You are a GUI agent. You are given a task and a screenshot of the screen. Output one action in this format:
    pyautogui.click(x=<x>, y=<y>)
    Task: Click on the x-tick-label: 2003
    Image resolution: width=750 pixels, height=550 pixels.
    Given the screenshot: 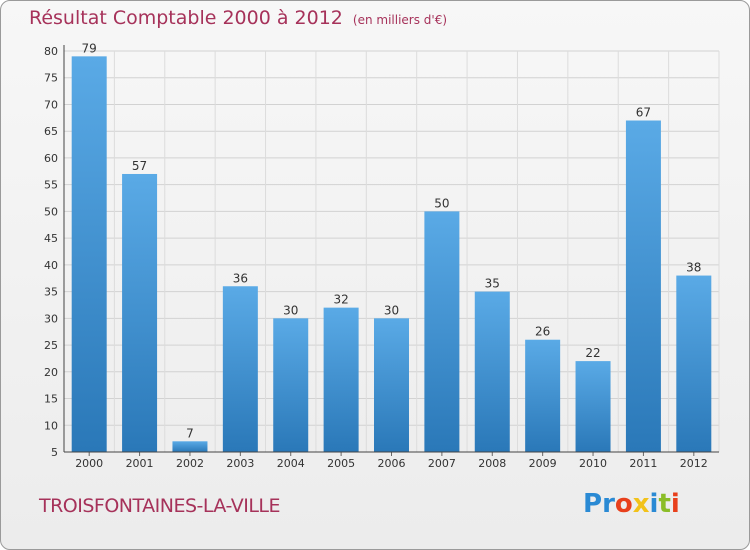 What is the action you would take?
    pyautogui.click(x=240, y=463)
    